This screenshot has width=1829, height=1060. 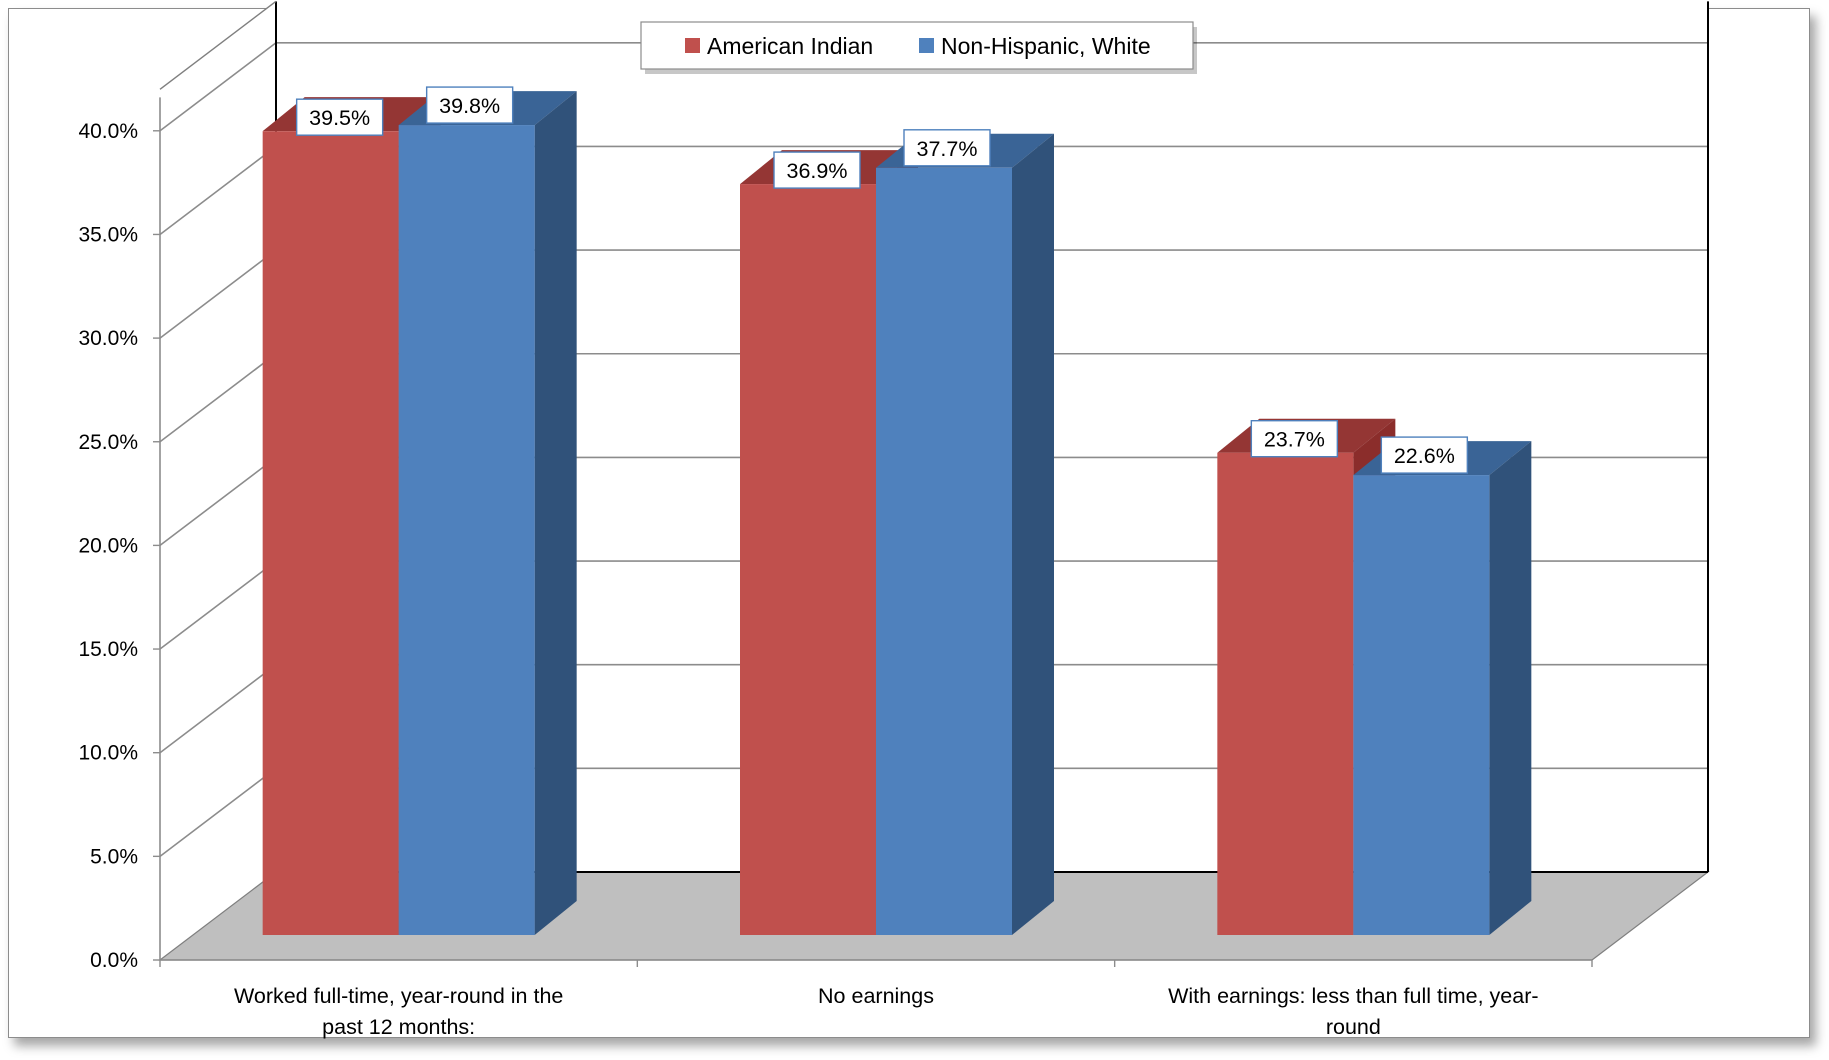 What do you see at coordinates (790, 46) in the screenshot?
I see `legend-label: American Indian` at bounding box center [790, 46].